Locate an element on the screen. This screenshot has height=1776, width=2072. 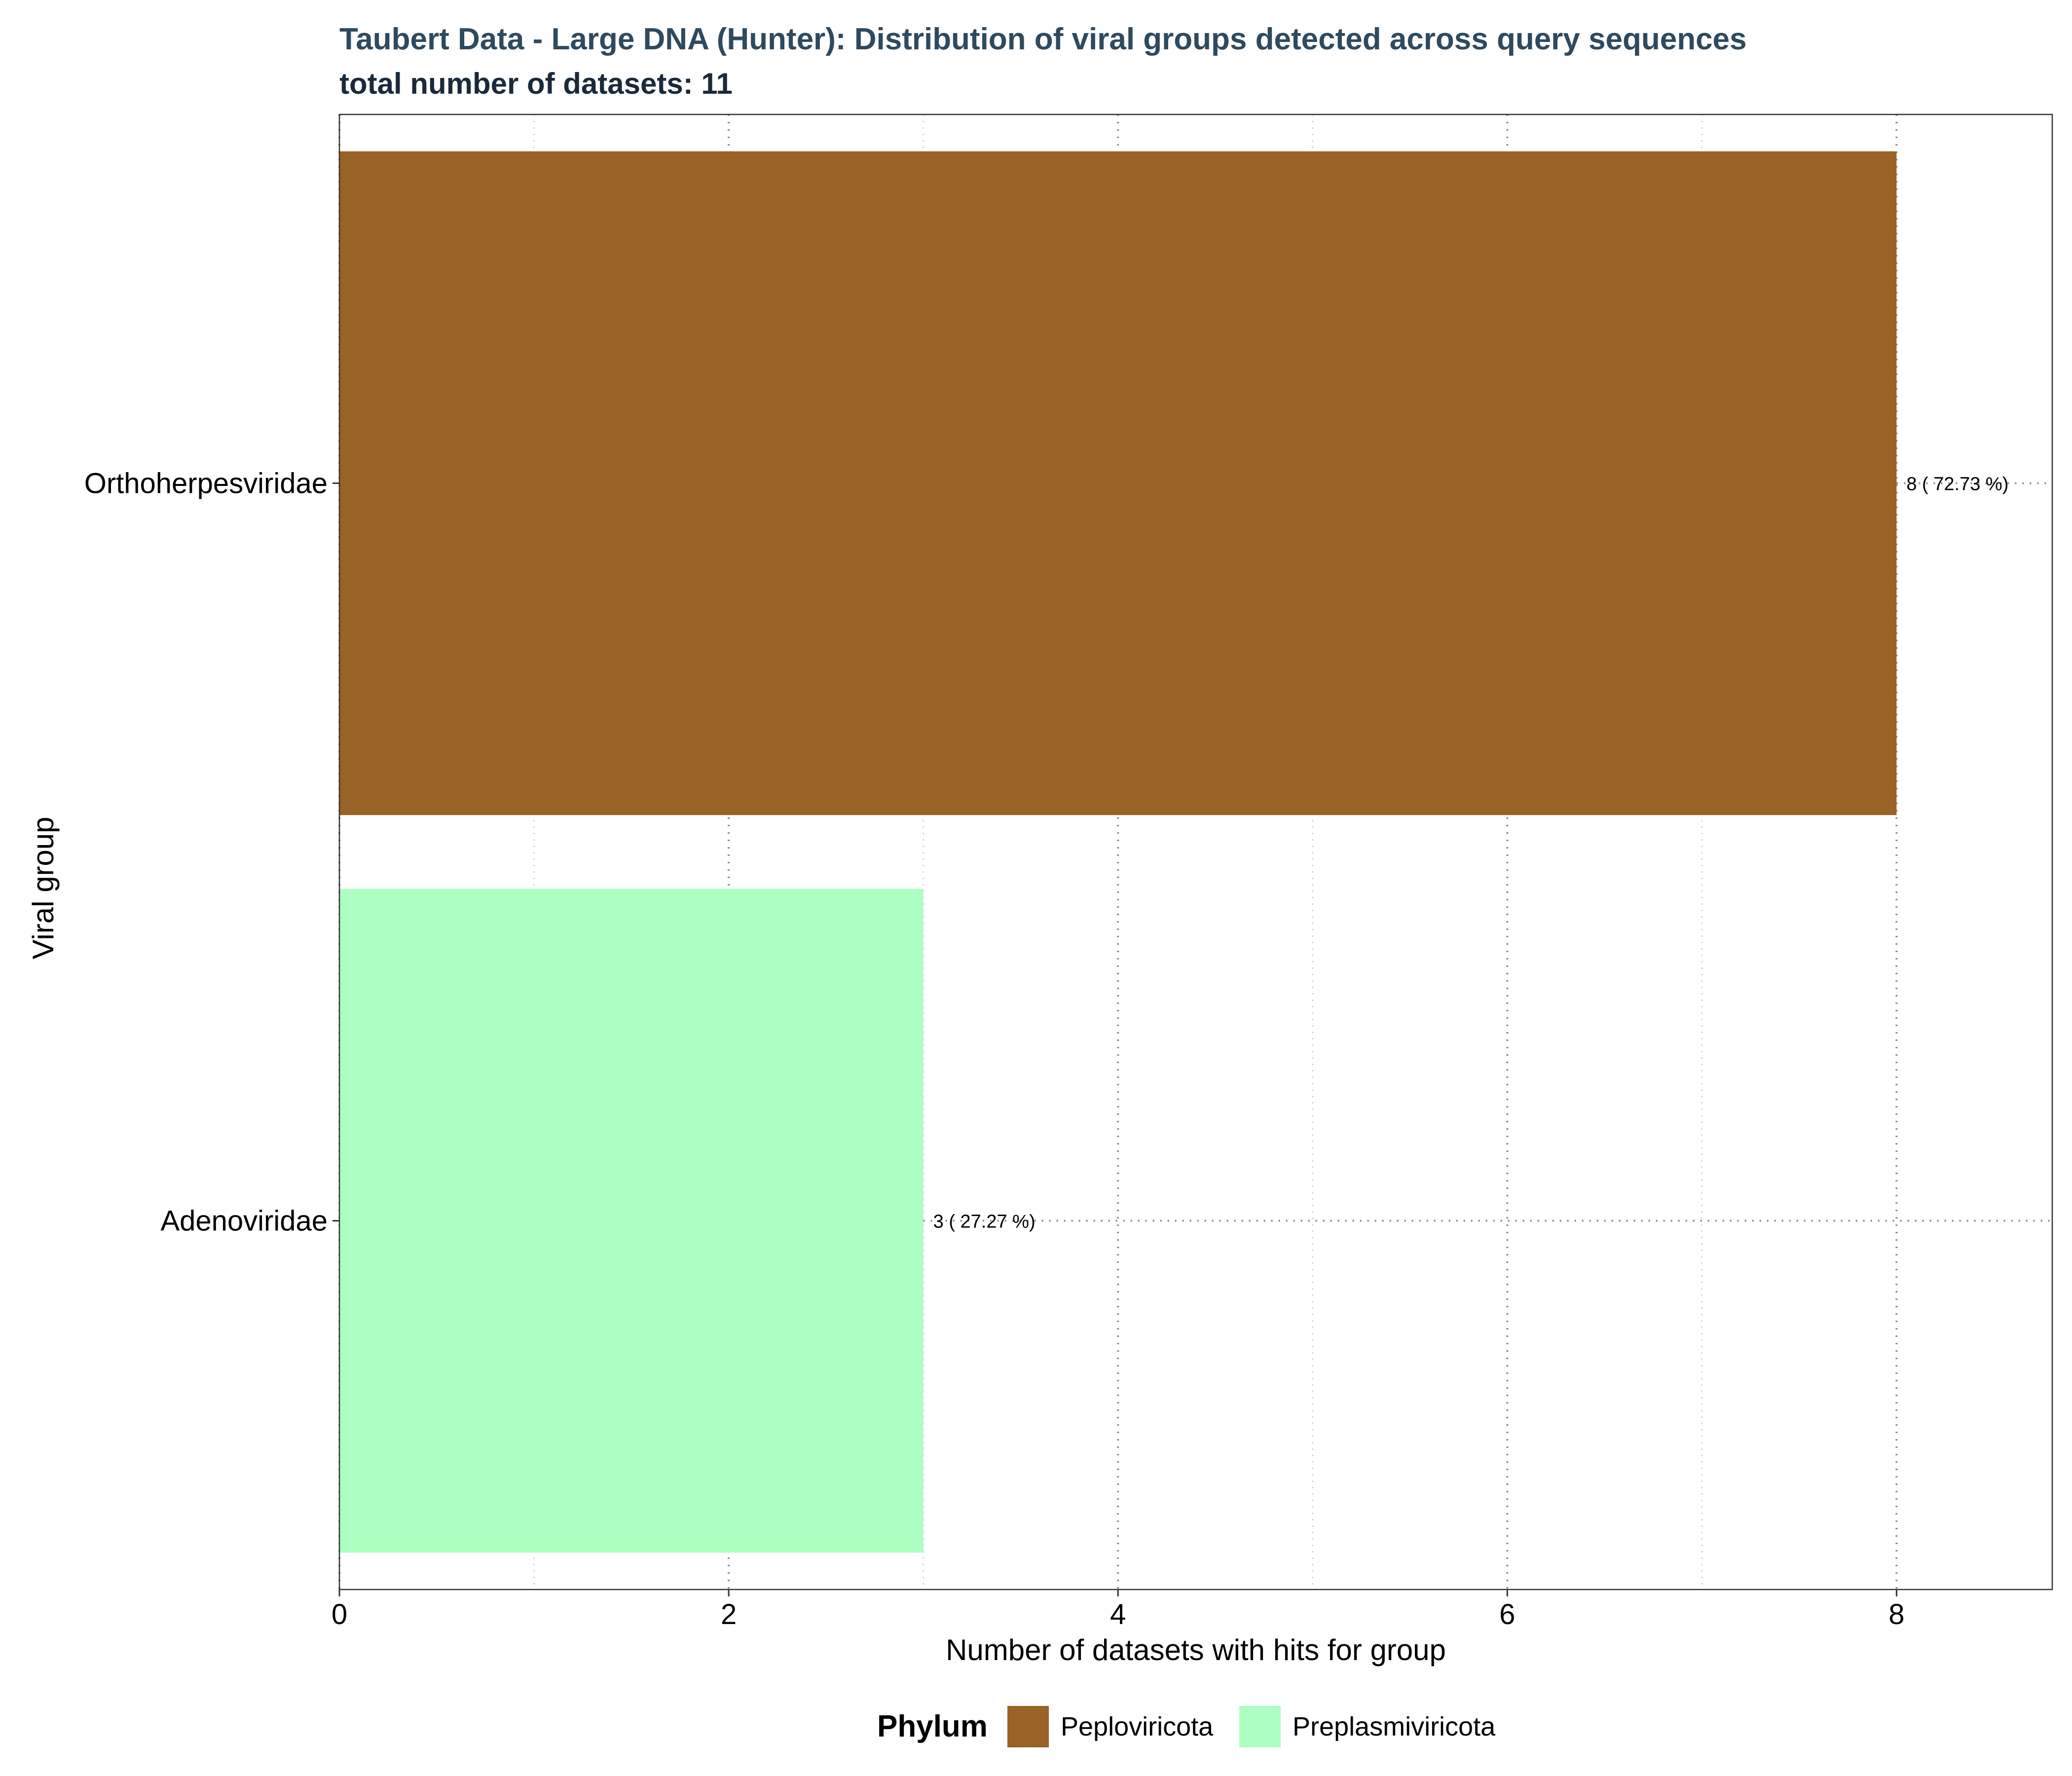
chart-subtitle: total number of datasets: 11 is located at coordinates (536, 84).